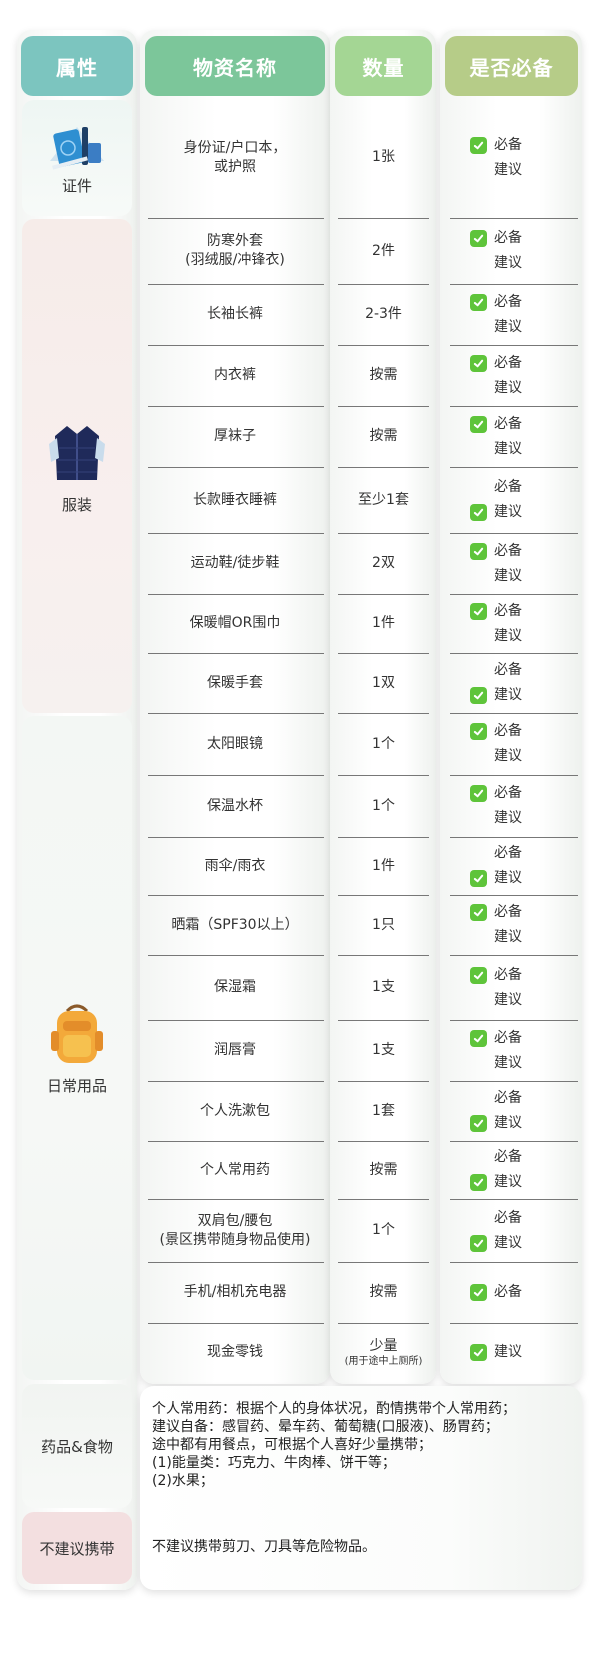 This screenshot has height=1664, width=600. I want to click on item-quantity-cell: 1个, so click(383, 806).